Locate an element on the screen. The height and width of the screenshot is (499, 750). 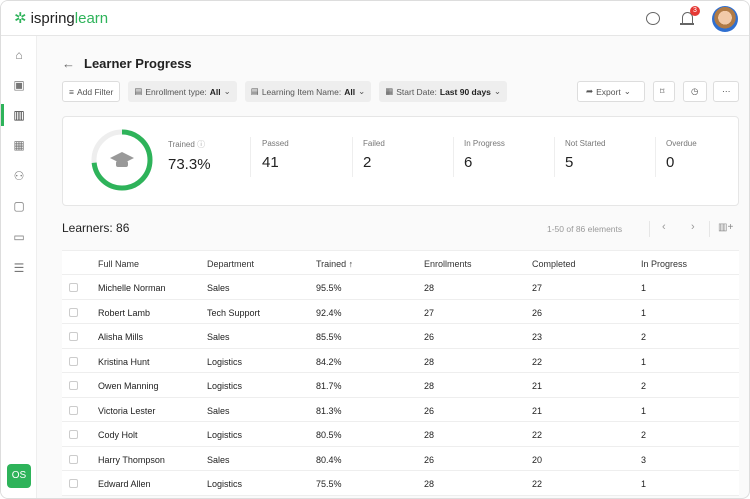
stat-value: 5 is located at coordinates (569, 162).